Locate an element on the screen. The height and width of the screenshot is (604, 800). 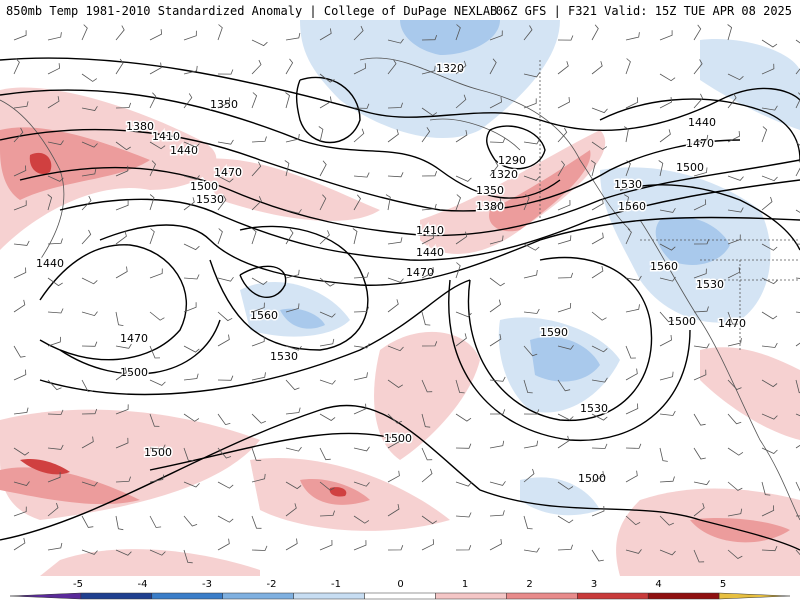
colorbar-tick-label: 0 is located at coordinates (400, 584).